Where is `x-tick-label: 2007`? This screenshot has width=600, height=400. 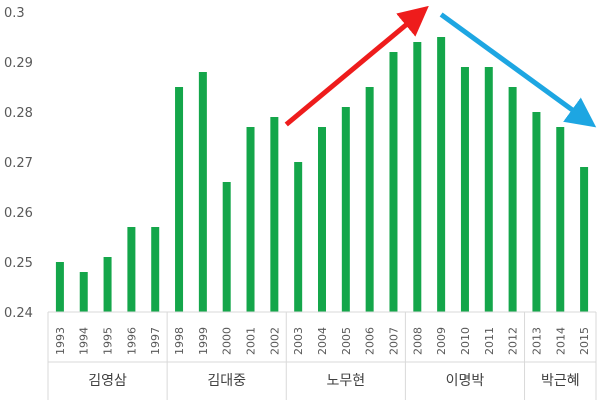
x-tick-label: 2007 is located at coordinates (393, 341).